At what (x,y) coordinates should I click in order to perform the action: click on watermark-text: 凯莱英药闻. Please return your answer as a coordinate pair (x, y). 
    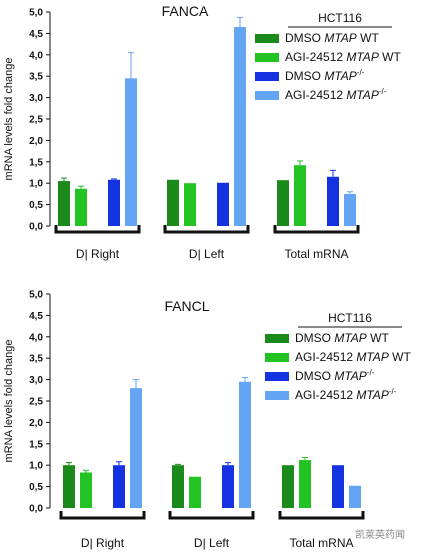
    Looking at the image, I should click on (380, 534).